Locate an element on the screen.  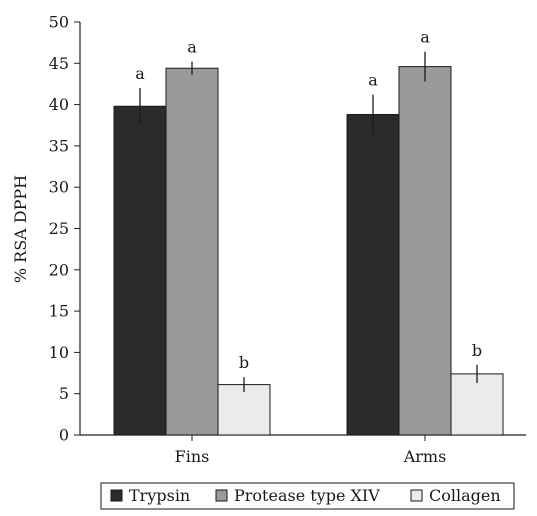
y-tick-label: 35 is located at coordinates (59, 145).